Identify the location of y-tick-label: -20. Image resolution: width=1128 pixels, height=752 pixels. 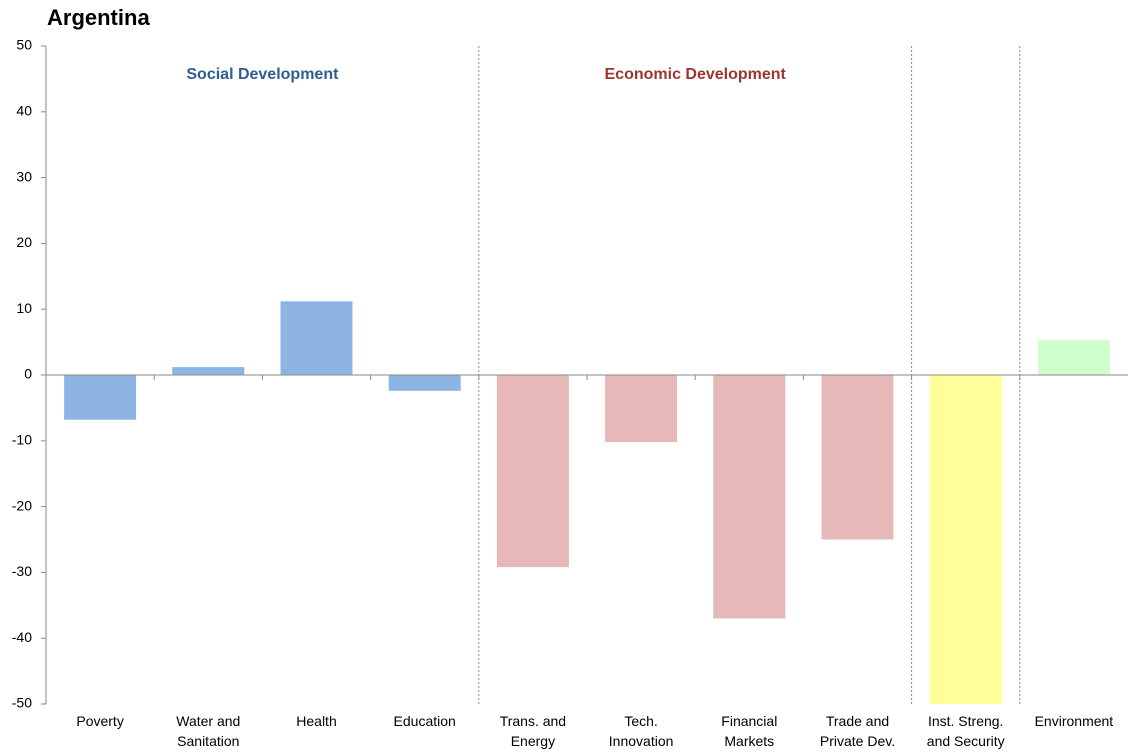
(22, 505).